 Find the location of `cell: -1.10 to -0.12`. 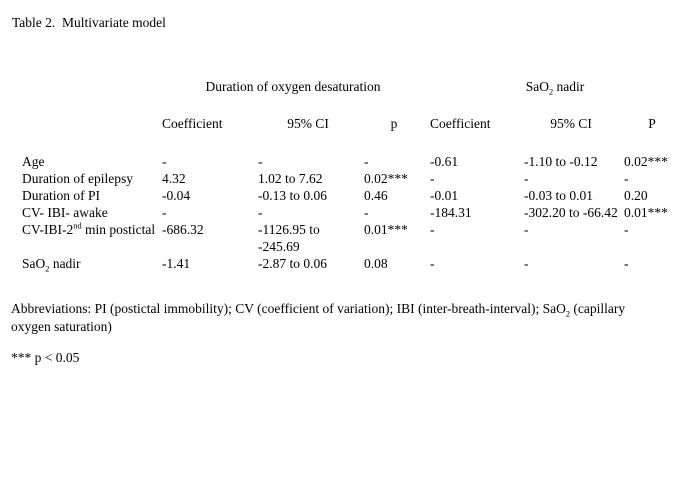

cell: -1.10 to -0.12 is located at coordinates (561, 161).